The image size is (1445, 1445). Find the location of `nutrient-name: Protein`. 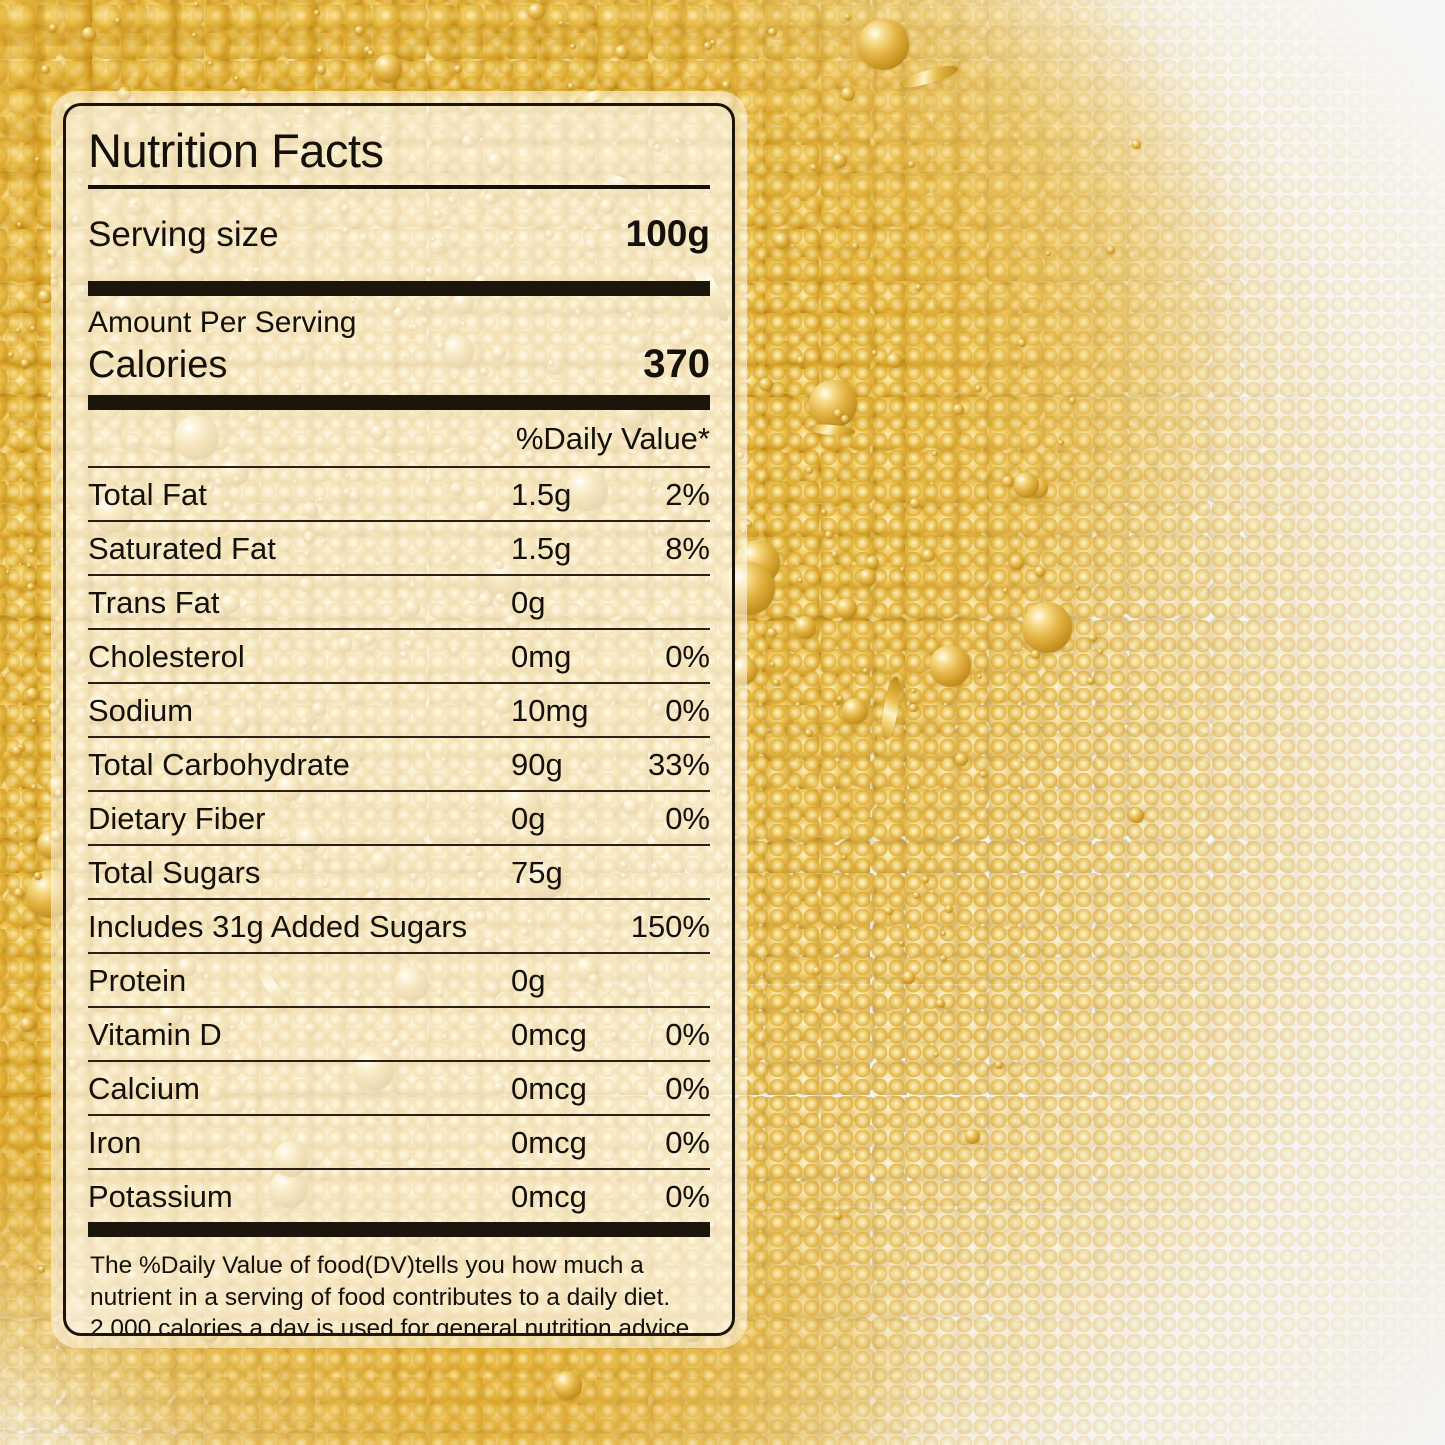

nutrient-name: Protein is located at coordinates (137, 980).